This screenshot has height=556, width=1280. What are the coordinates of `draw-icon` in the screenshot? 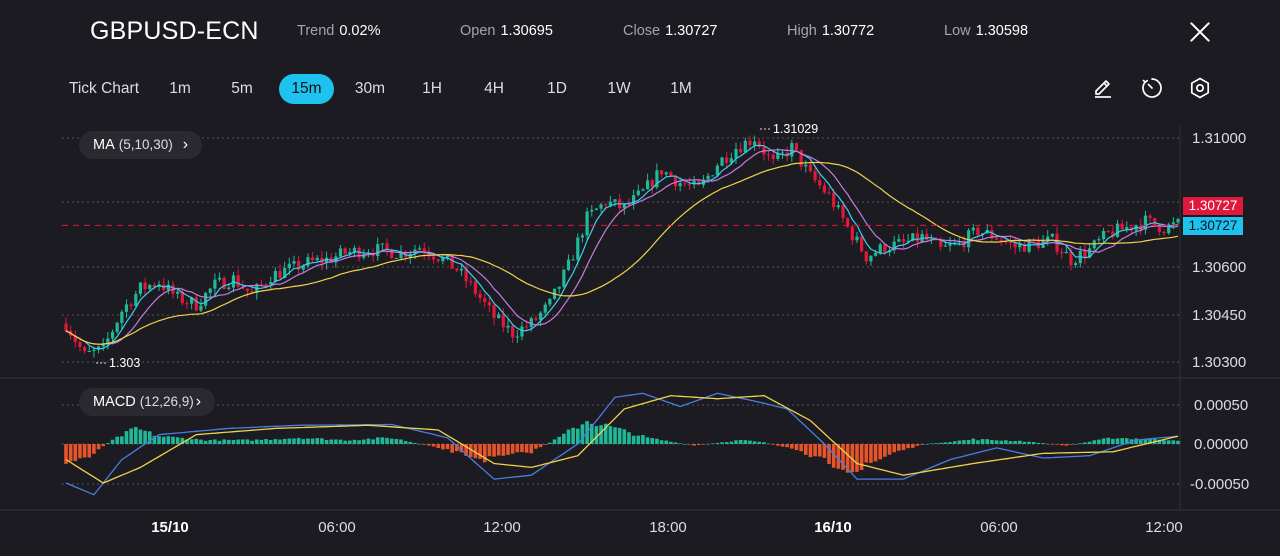 It's located at (1103, 88).